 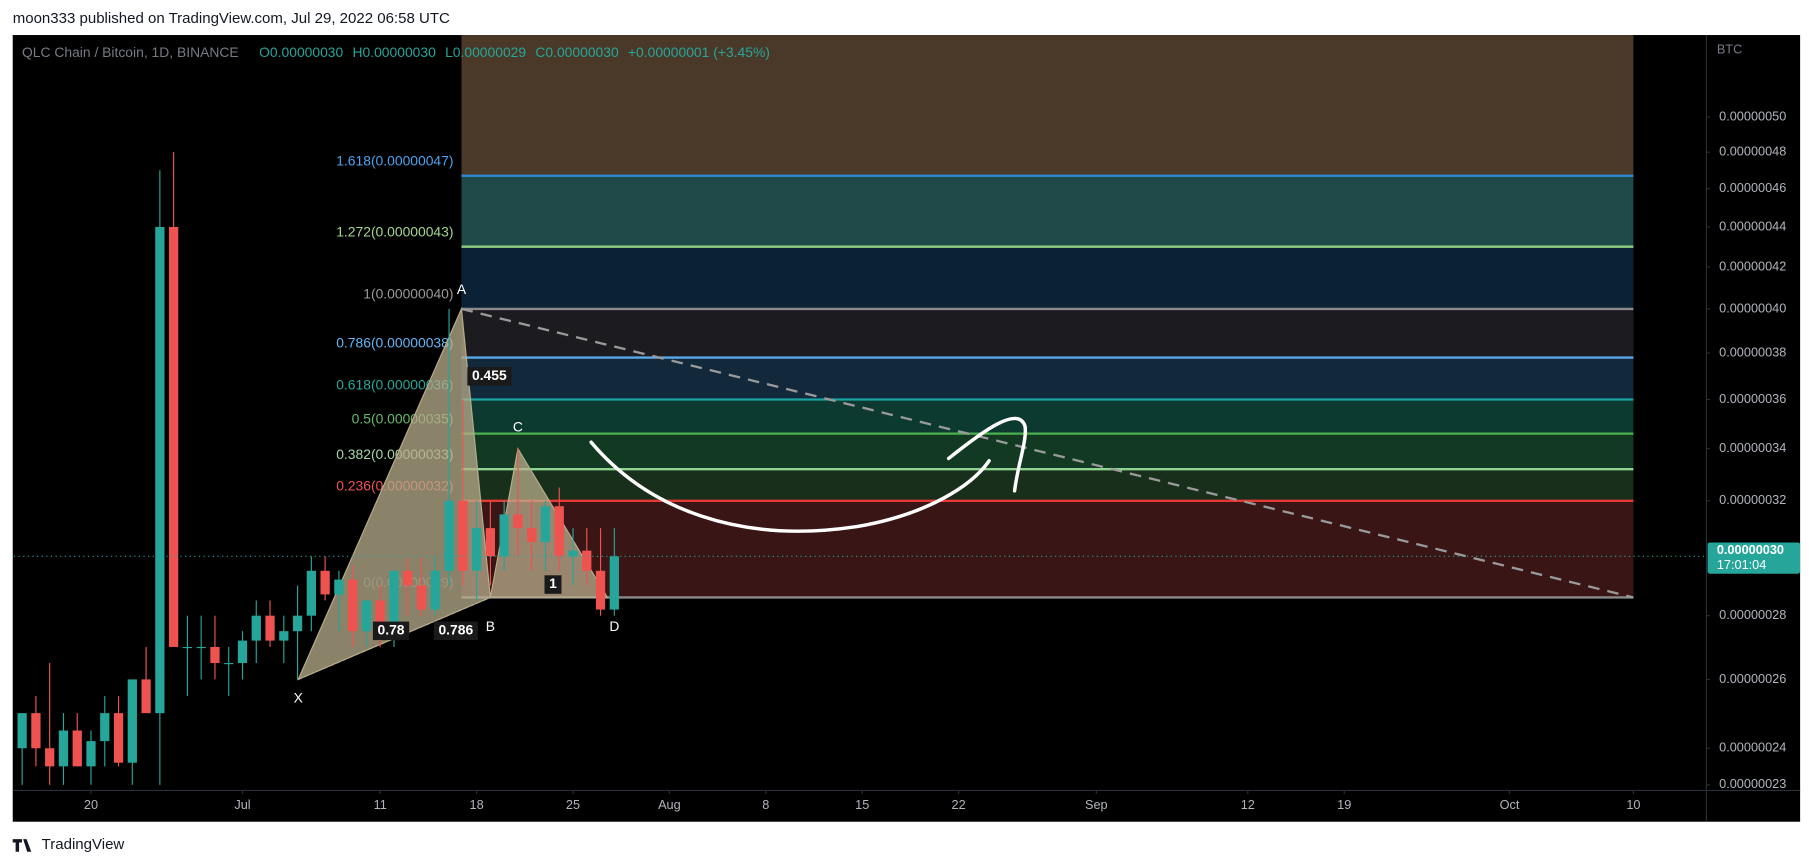 What do you see at coordinates (490, 626) in the screenshot?
I see `pattern-point-label: B` at bounding box center [490, 626].